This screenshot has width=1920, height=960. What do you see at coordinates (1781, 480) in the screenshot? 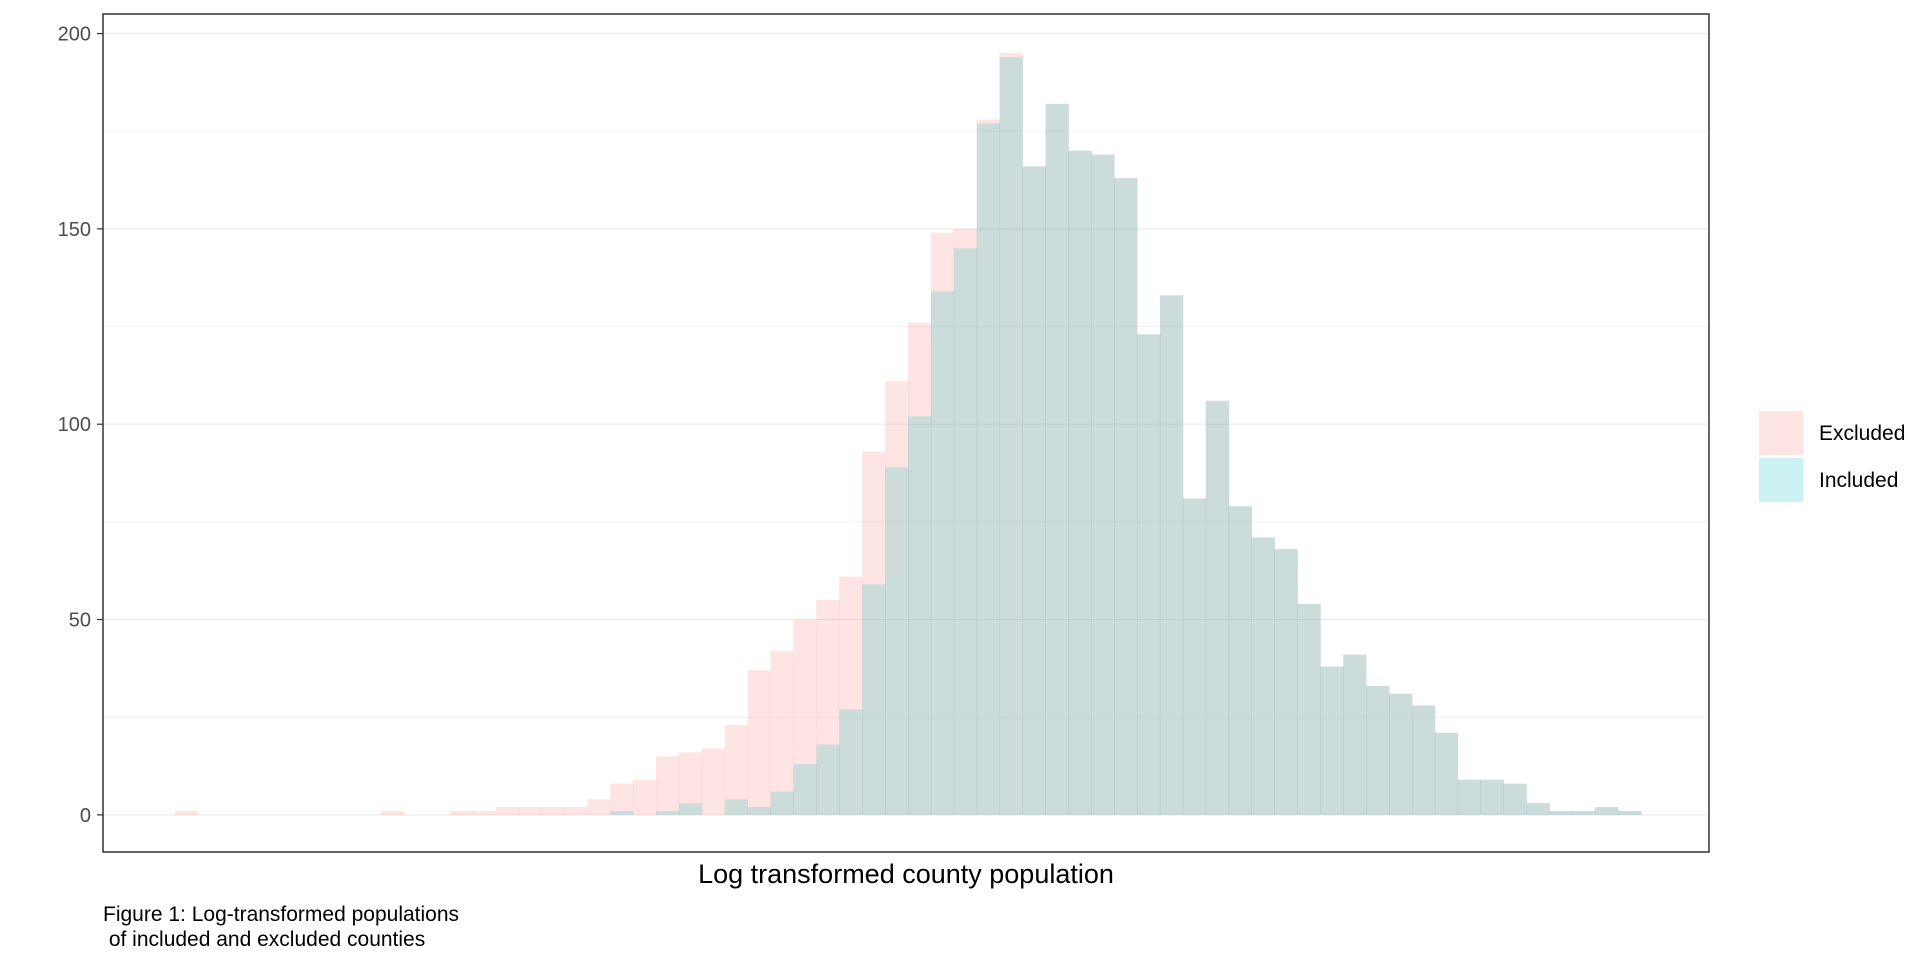
I see `legend-key-included` at bounding box center [1781, 480].